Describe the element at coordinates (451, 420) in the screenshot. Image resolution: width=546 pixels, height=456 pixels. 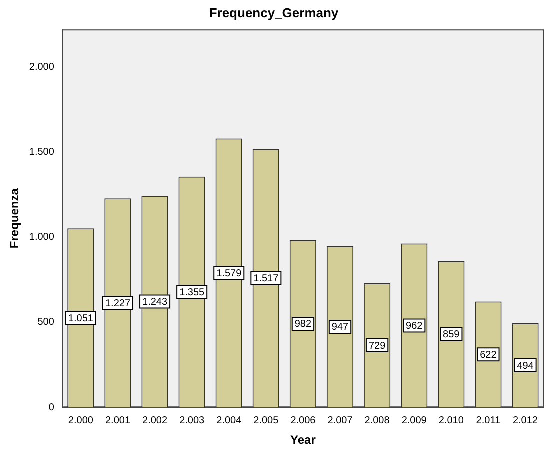
I see `x-tick-label: 2.010` at that location.